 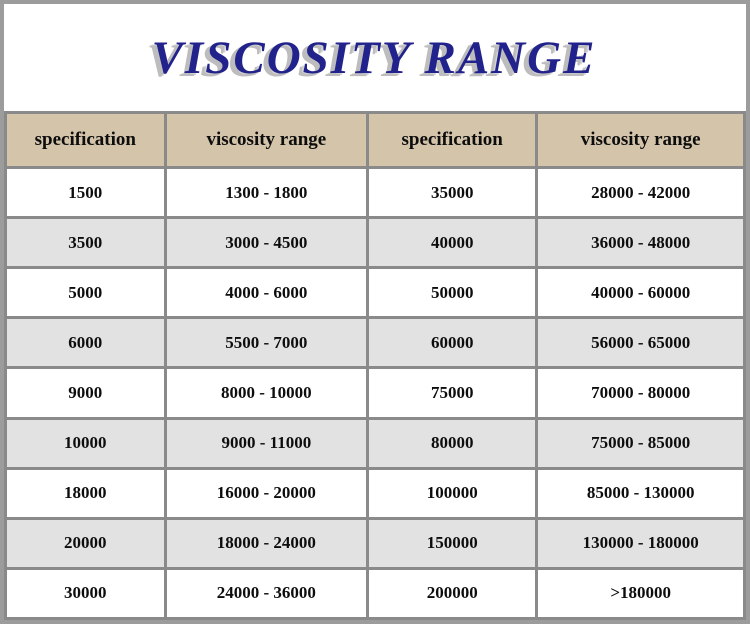 What do you see at coordinates (85, 493) in the screenshot?
I see `specification-cell: 18000` at bounding box center [85, 493].